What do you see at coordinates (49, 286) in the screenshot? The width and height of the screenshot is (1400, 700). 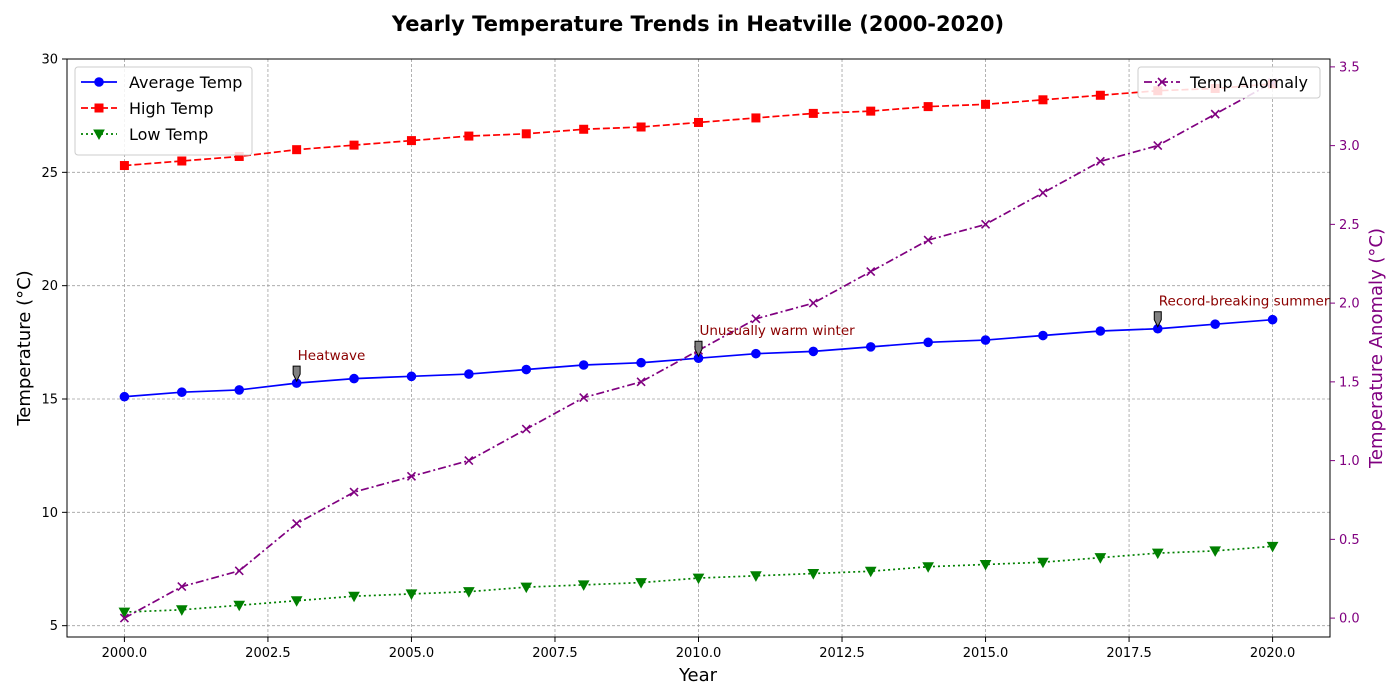 I see `y-tick-label: 20` at bounding box center [49, 286].